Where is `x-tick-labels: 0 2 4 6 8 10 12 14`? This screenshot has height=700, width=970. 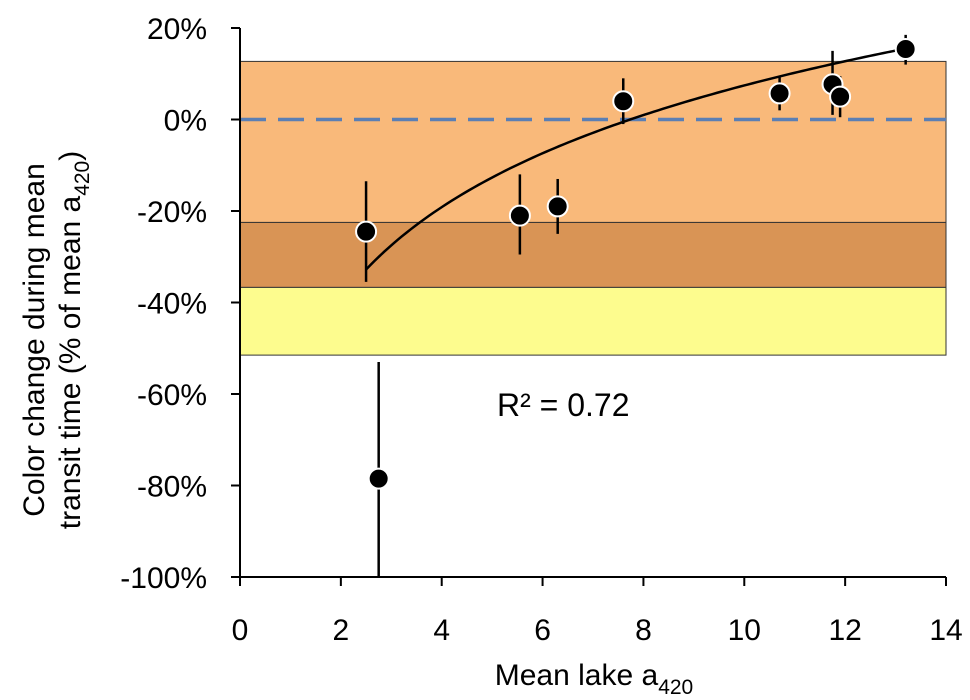 x-tick-labels: 0 2 4 6 8 10 12 14 is located at coordinates (597, 630).